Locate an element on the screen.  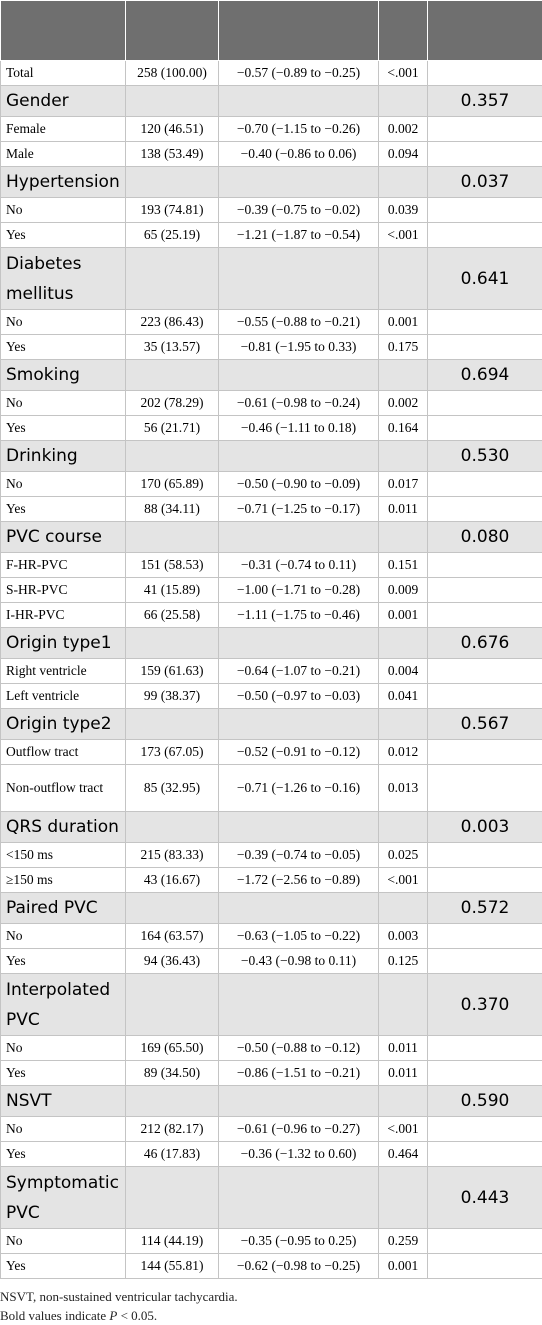
group-label: Hypertension is located at coordinates (63, 182).